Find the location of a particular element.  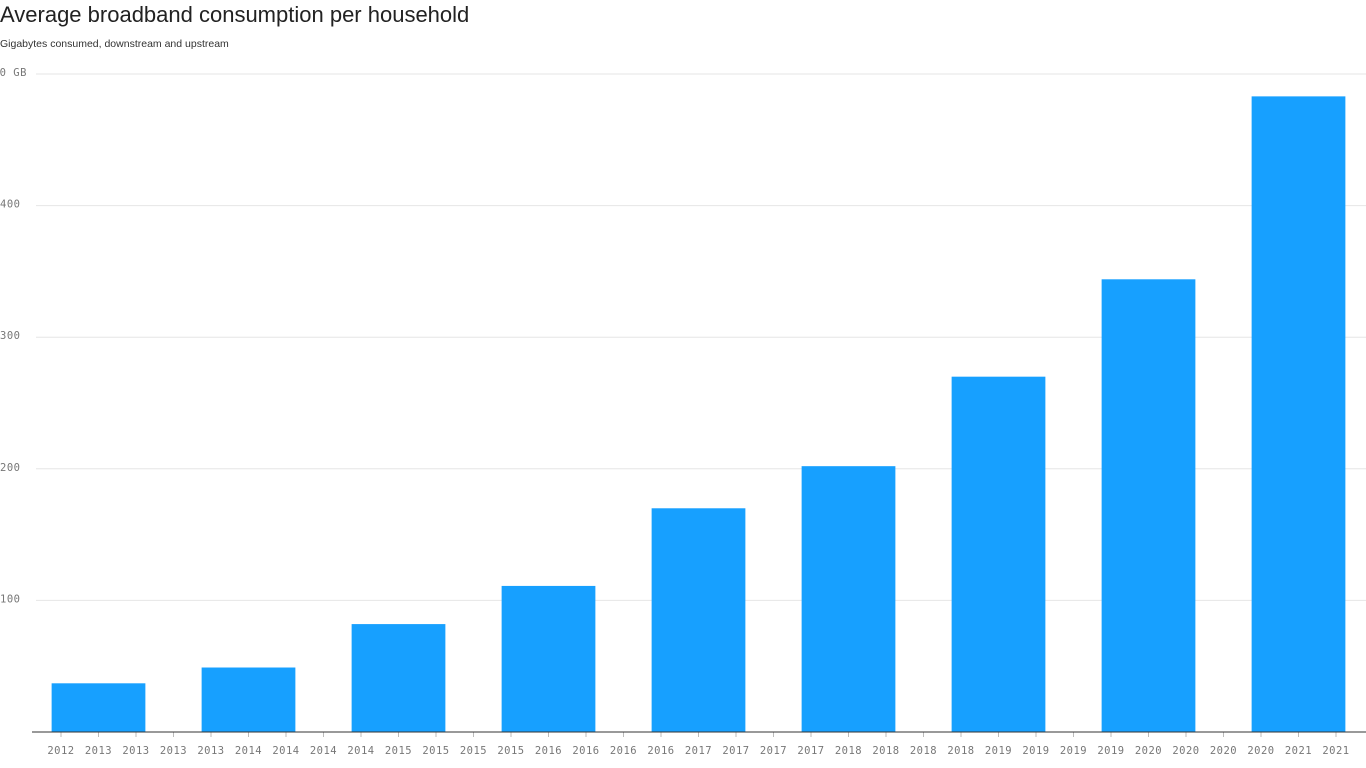

y-tick-label: 100 is located at coordinates (10, 599).